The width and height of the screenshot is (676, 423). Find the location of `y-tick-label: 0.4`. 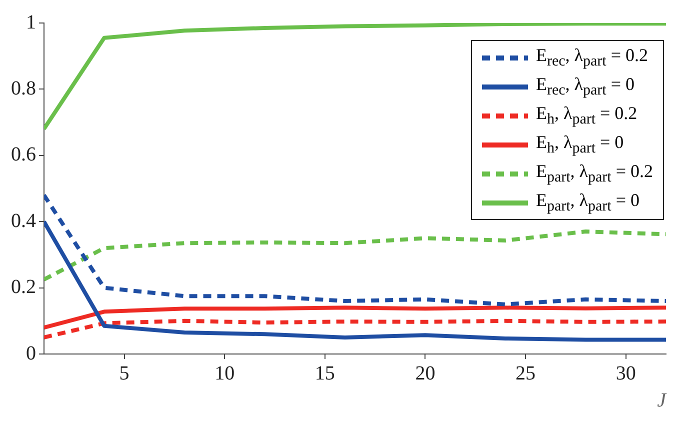

y-tick-label: 0.4 is located at coordinates (23, 221).